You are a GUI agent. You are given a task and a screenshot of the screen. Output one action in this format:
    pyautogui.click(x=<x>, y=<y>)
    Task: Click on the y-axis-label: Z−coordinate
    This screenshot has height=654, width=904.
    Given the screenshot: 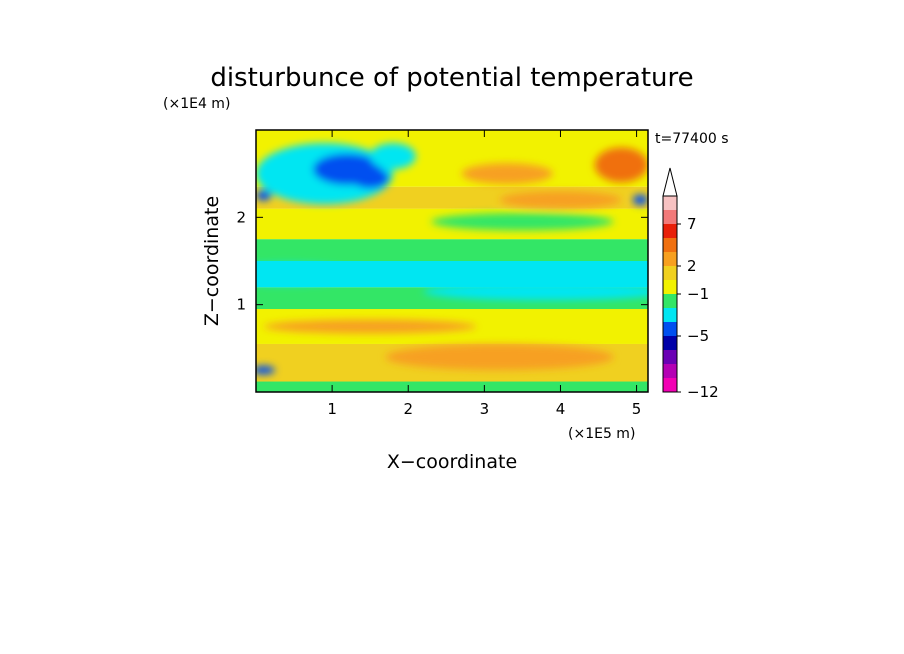 What is the action you would take?
    pyautogui.click(x=212, y=261)
    